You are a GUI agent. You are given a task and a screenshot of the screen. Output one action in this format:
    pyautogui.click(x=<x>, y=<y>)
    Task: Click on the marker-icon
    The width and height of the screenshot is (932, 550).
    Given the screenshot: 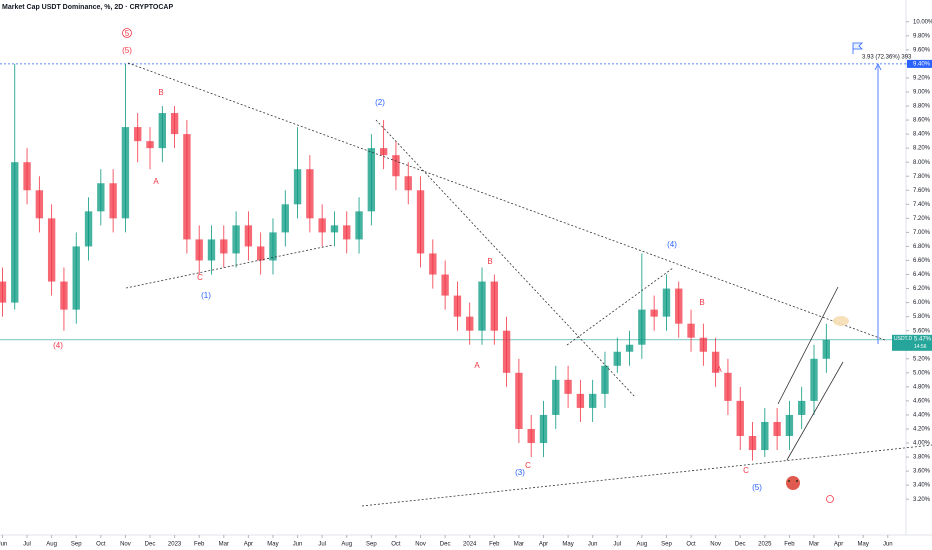 What is the action you would take?
    pyautogui.click(x=830, y=499)
    